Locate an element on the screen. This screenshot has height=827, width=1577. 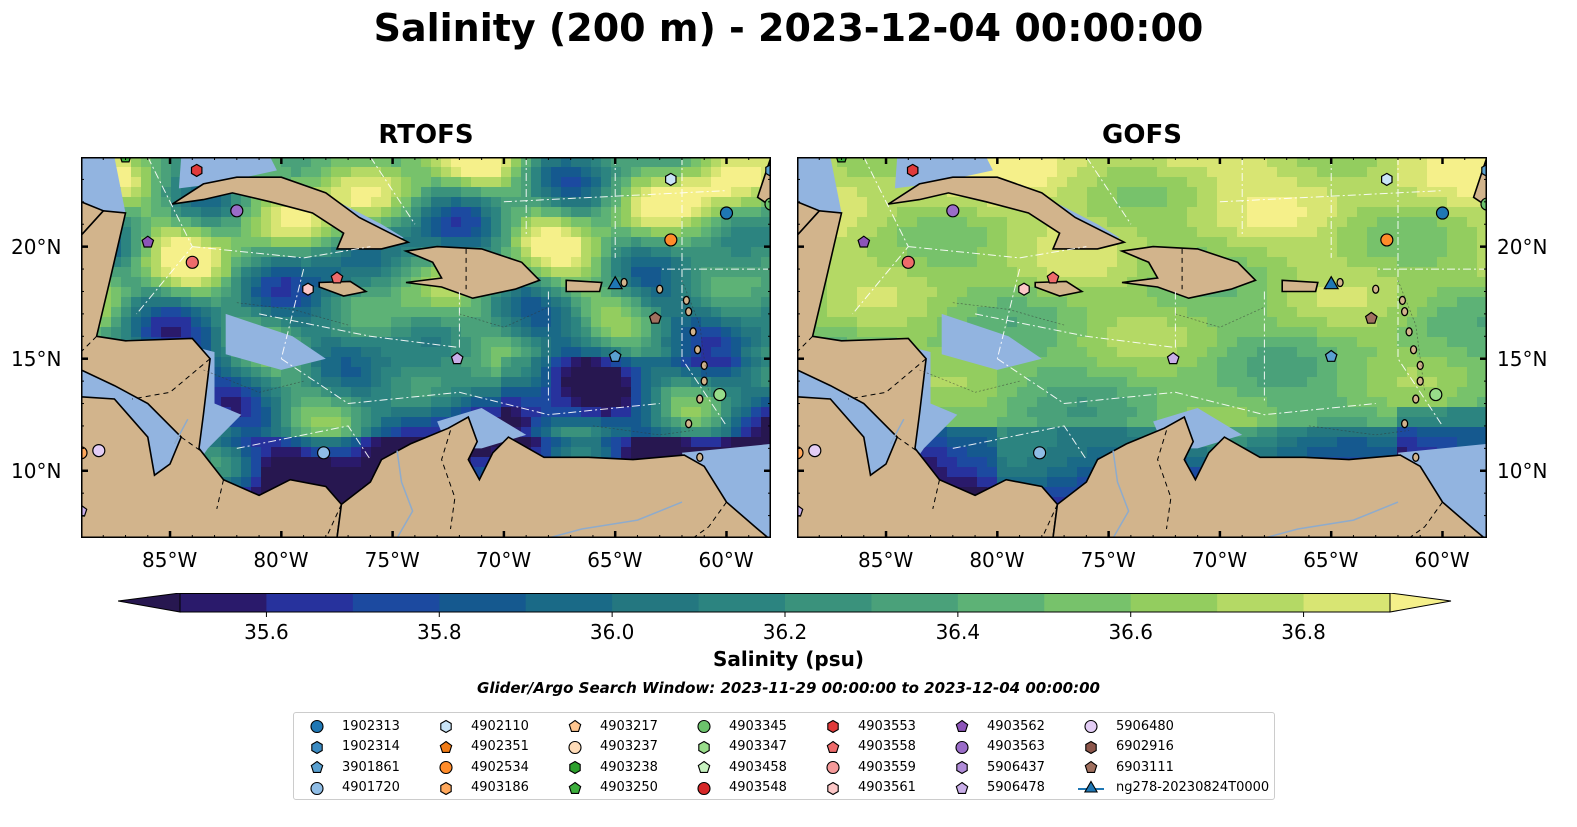
eez-boundaries is located at coordinates (1169, 308).